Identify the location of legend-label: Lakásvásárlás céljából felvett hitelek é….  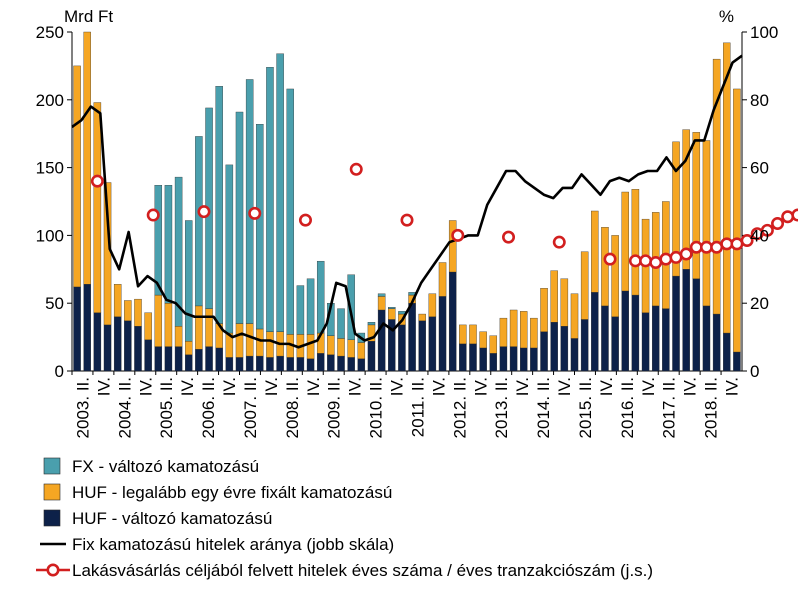
(362, 570).